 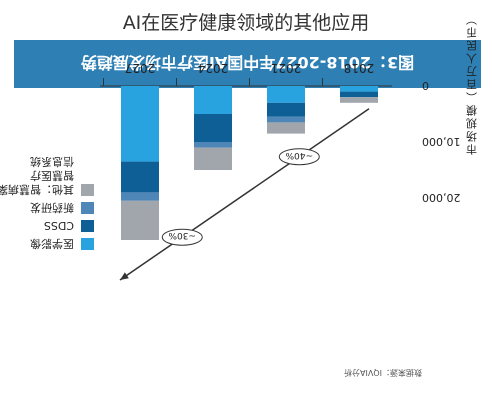 I want to click on legend-label: 智慧医疗, so click(x=52, y=176).